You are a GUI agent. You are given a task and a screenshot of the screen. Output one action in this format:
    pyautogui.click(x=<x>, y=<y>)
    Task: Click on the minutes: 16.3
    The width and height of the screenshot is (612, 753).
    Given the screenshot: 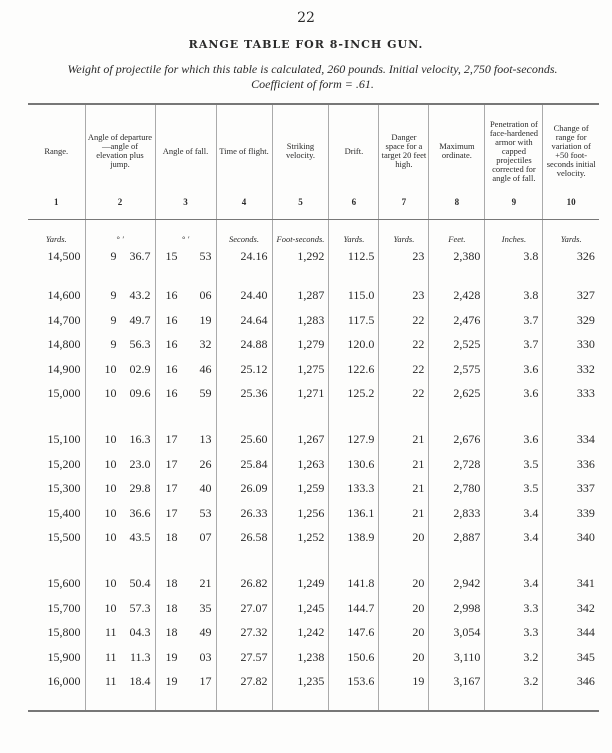 What is the action you would take?
    pyautogui.click(x=140, y=439)
    